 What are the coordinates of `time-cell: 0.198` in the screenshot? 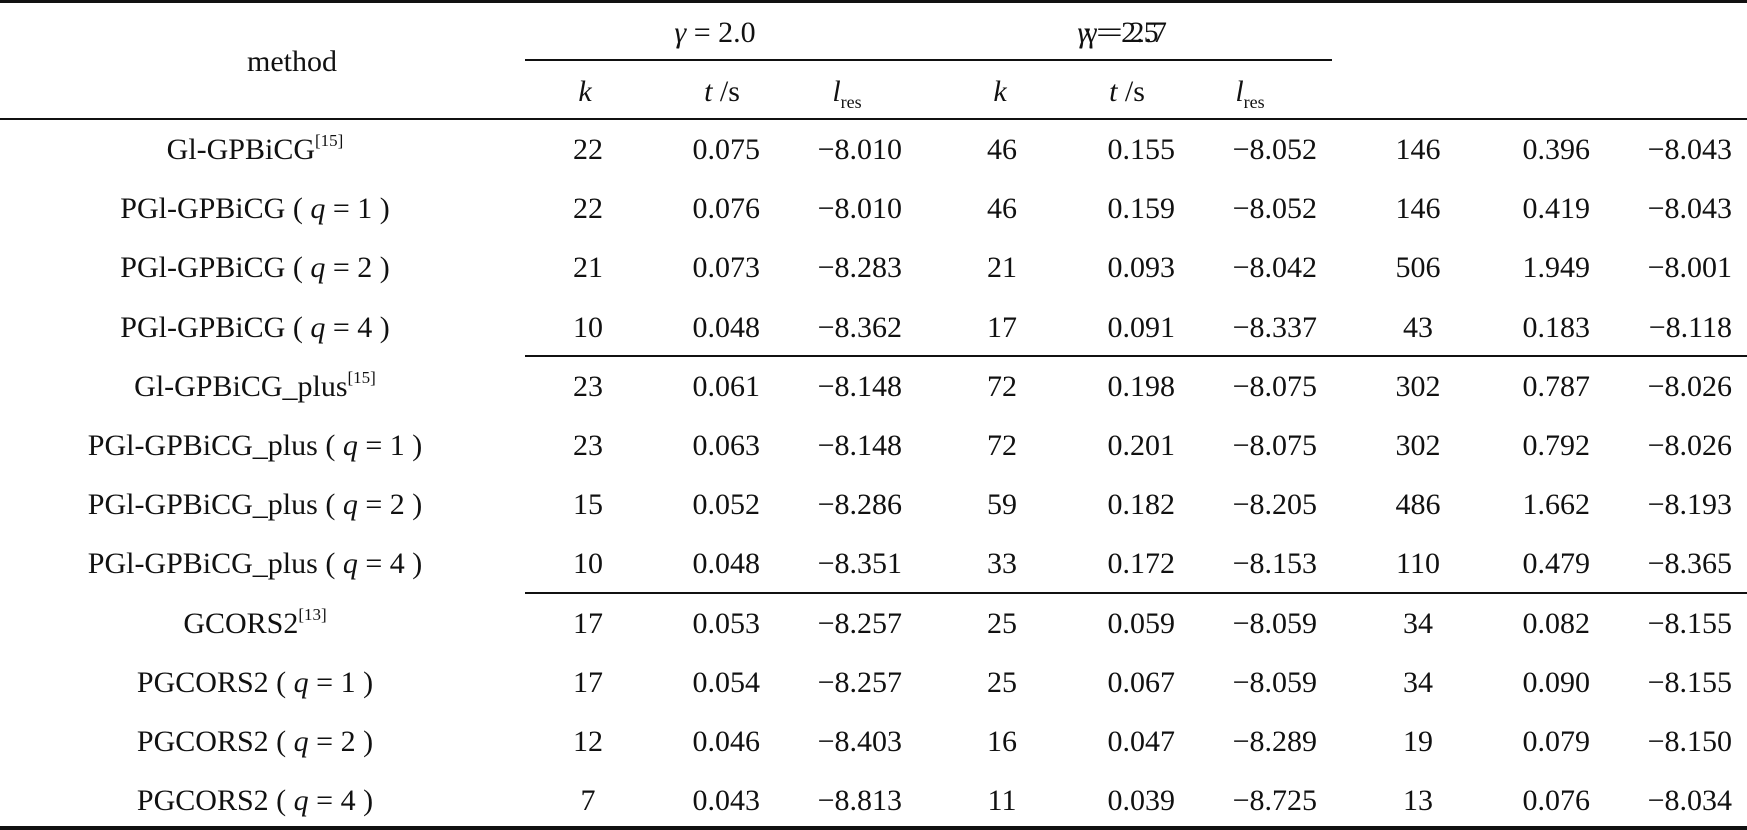 It's located at (1141, 386).